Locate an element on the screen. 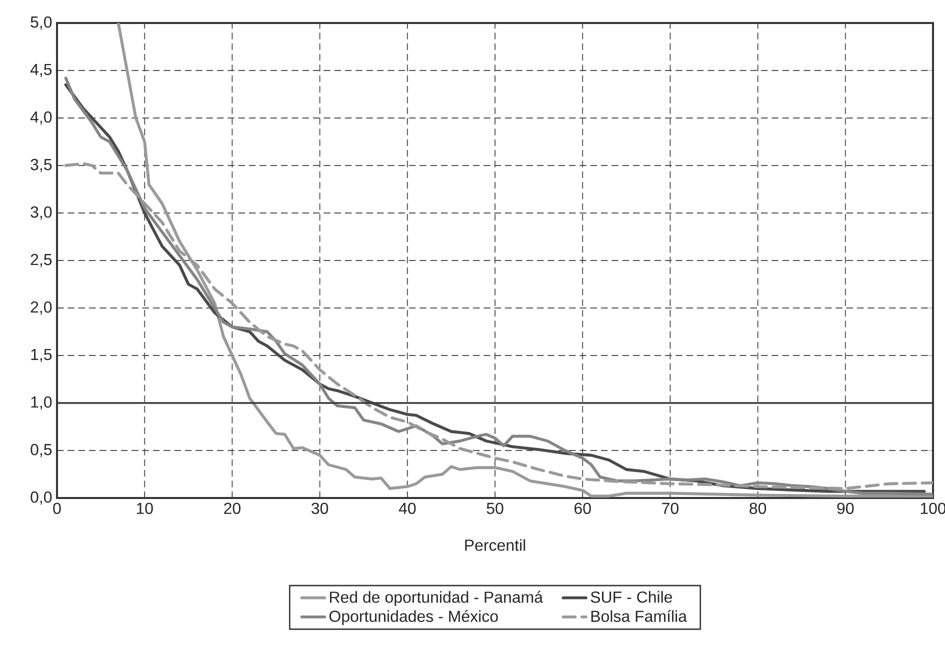  y-tick-label: 3,5 is located at coordinates (41, 165).